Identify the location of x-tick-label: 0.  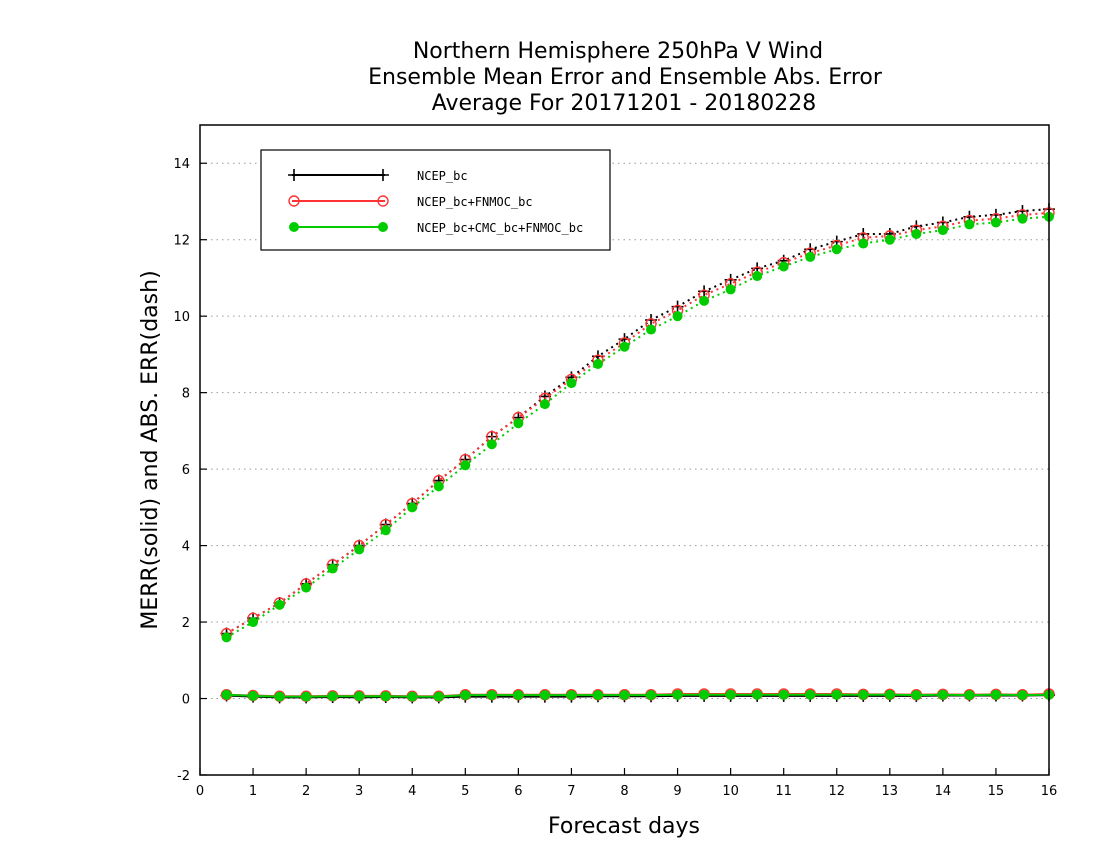
(200, 791).